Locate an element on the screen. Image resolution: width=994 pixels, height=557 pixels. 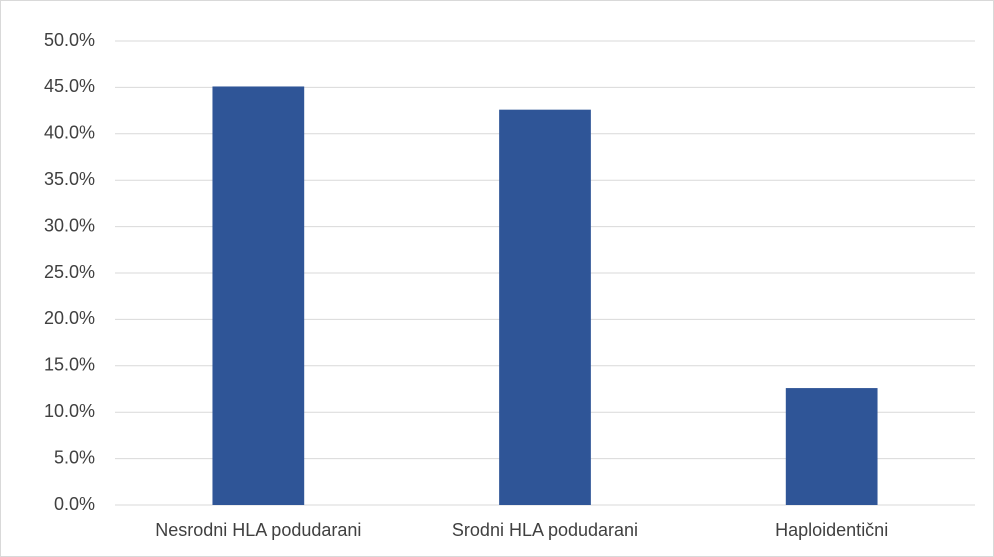
y-tick-label: 10.0% is located at coordinates (69, 411).